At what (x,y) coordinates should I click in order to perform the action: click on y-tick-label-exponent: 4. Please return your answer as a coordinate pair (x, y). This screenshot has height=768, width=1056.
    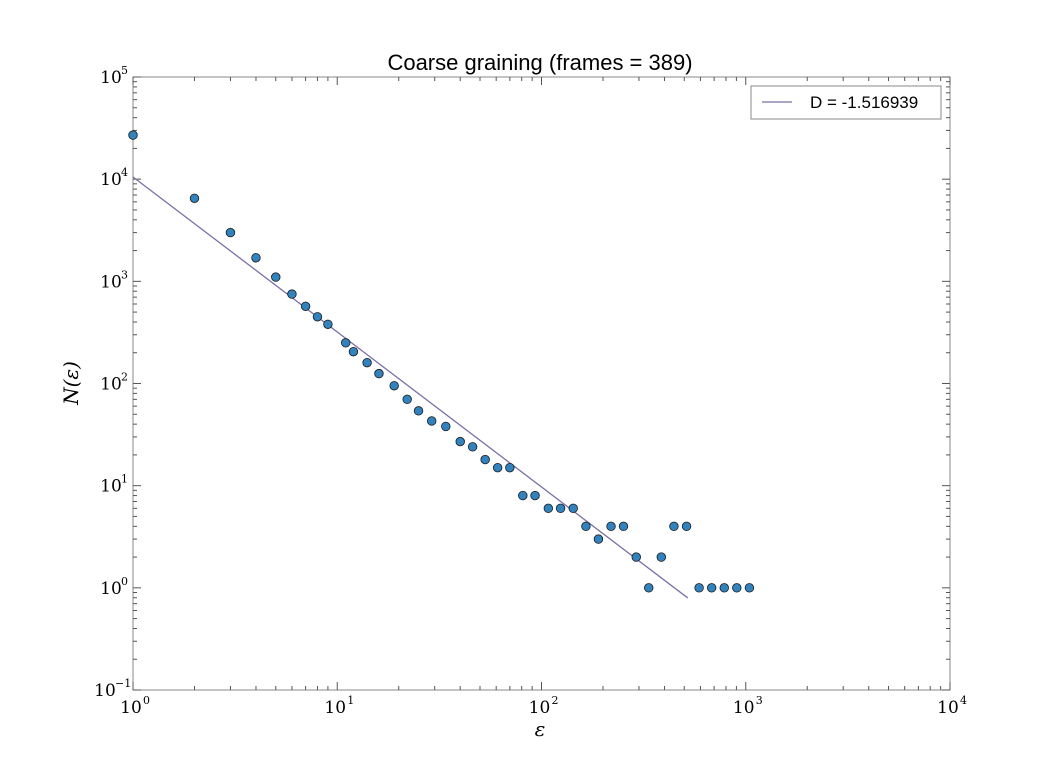
    Looking at the image, I should click on (124, 172).